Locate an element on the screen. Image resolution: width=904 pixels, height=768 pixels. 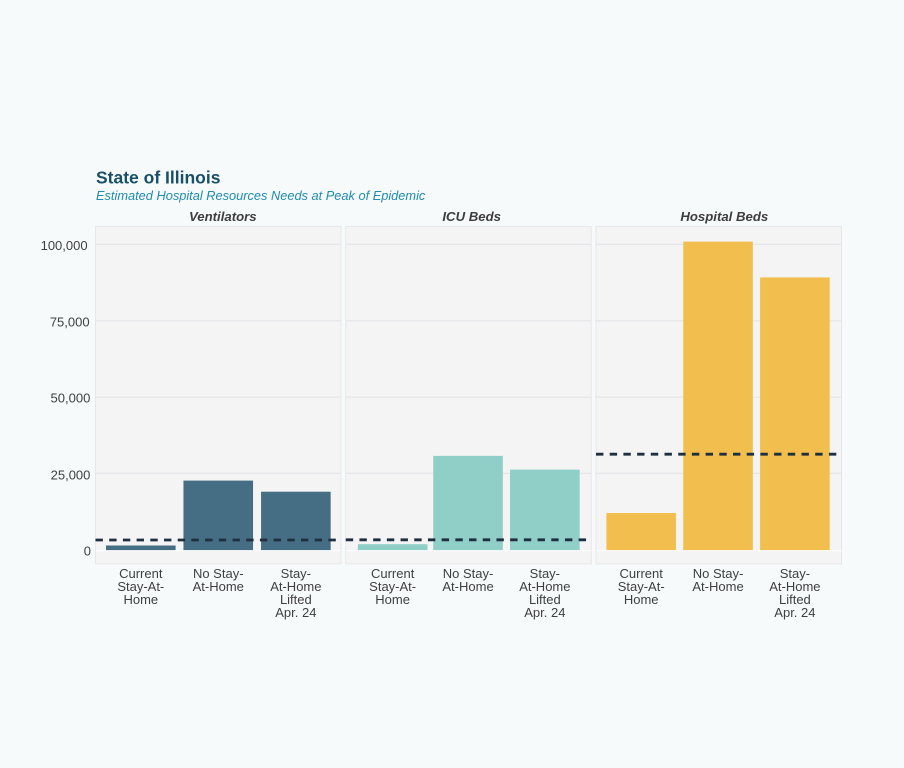
svg-text: ICU Beds is located at coordinates (471, 216).